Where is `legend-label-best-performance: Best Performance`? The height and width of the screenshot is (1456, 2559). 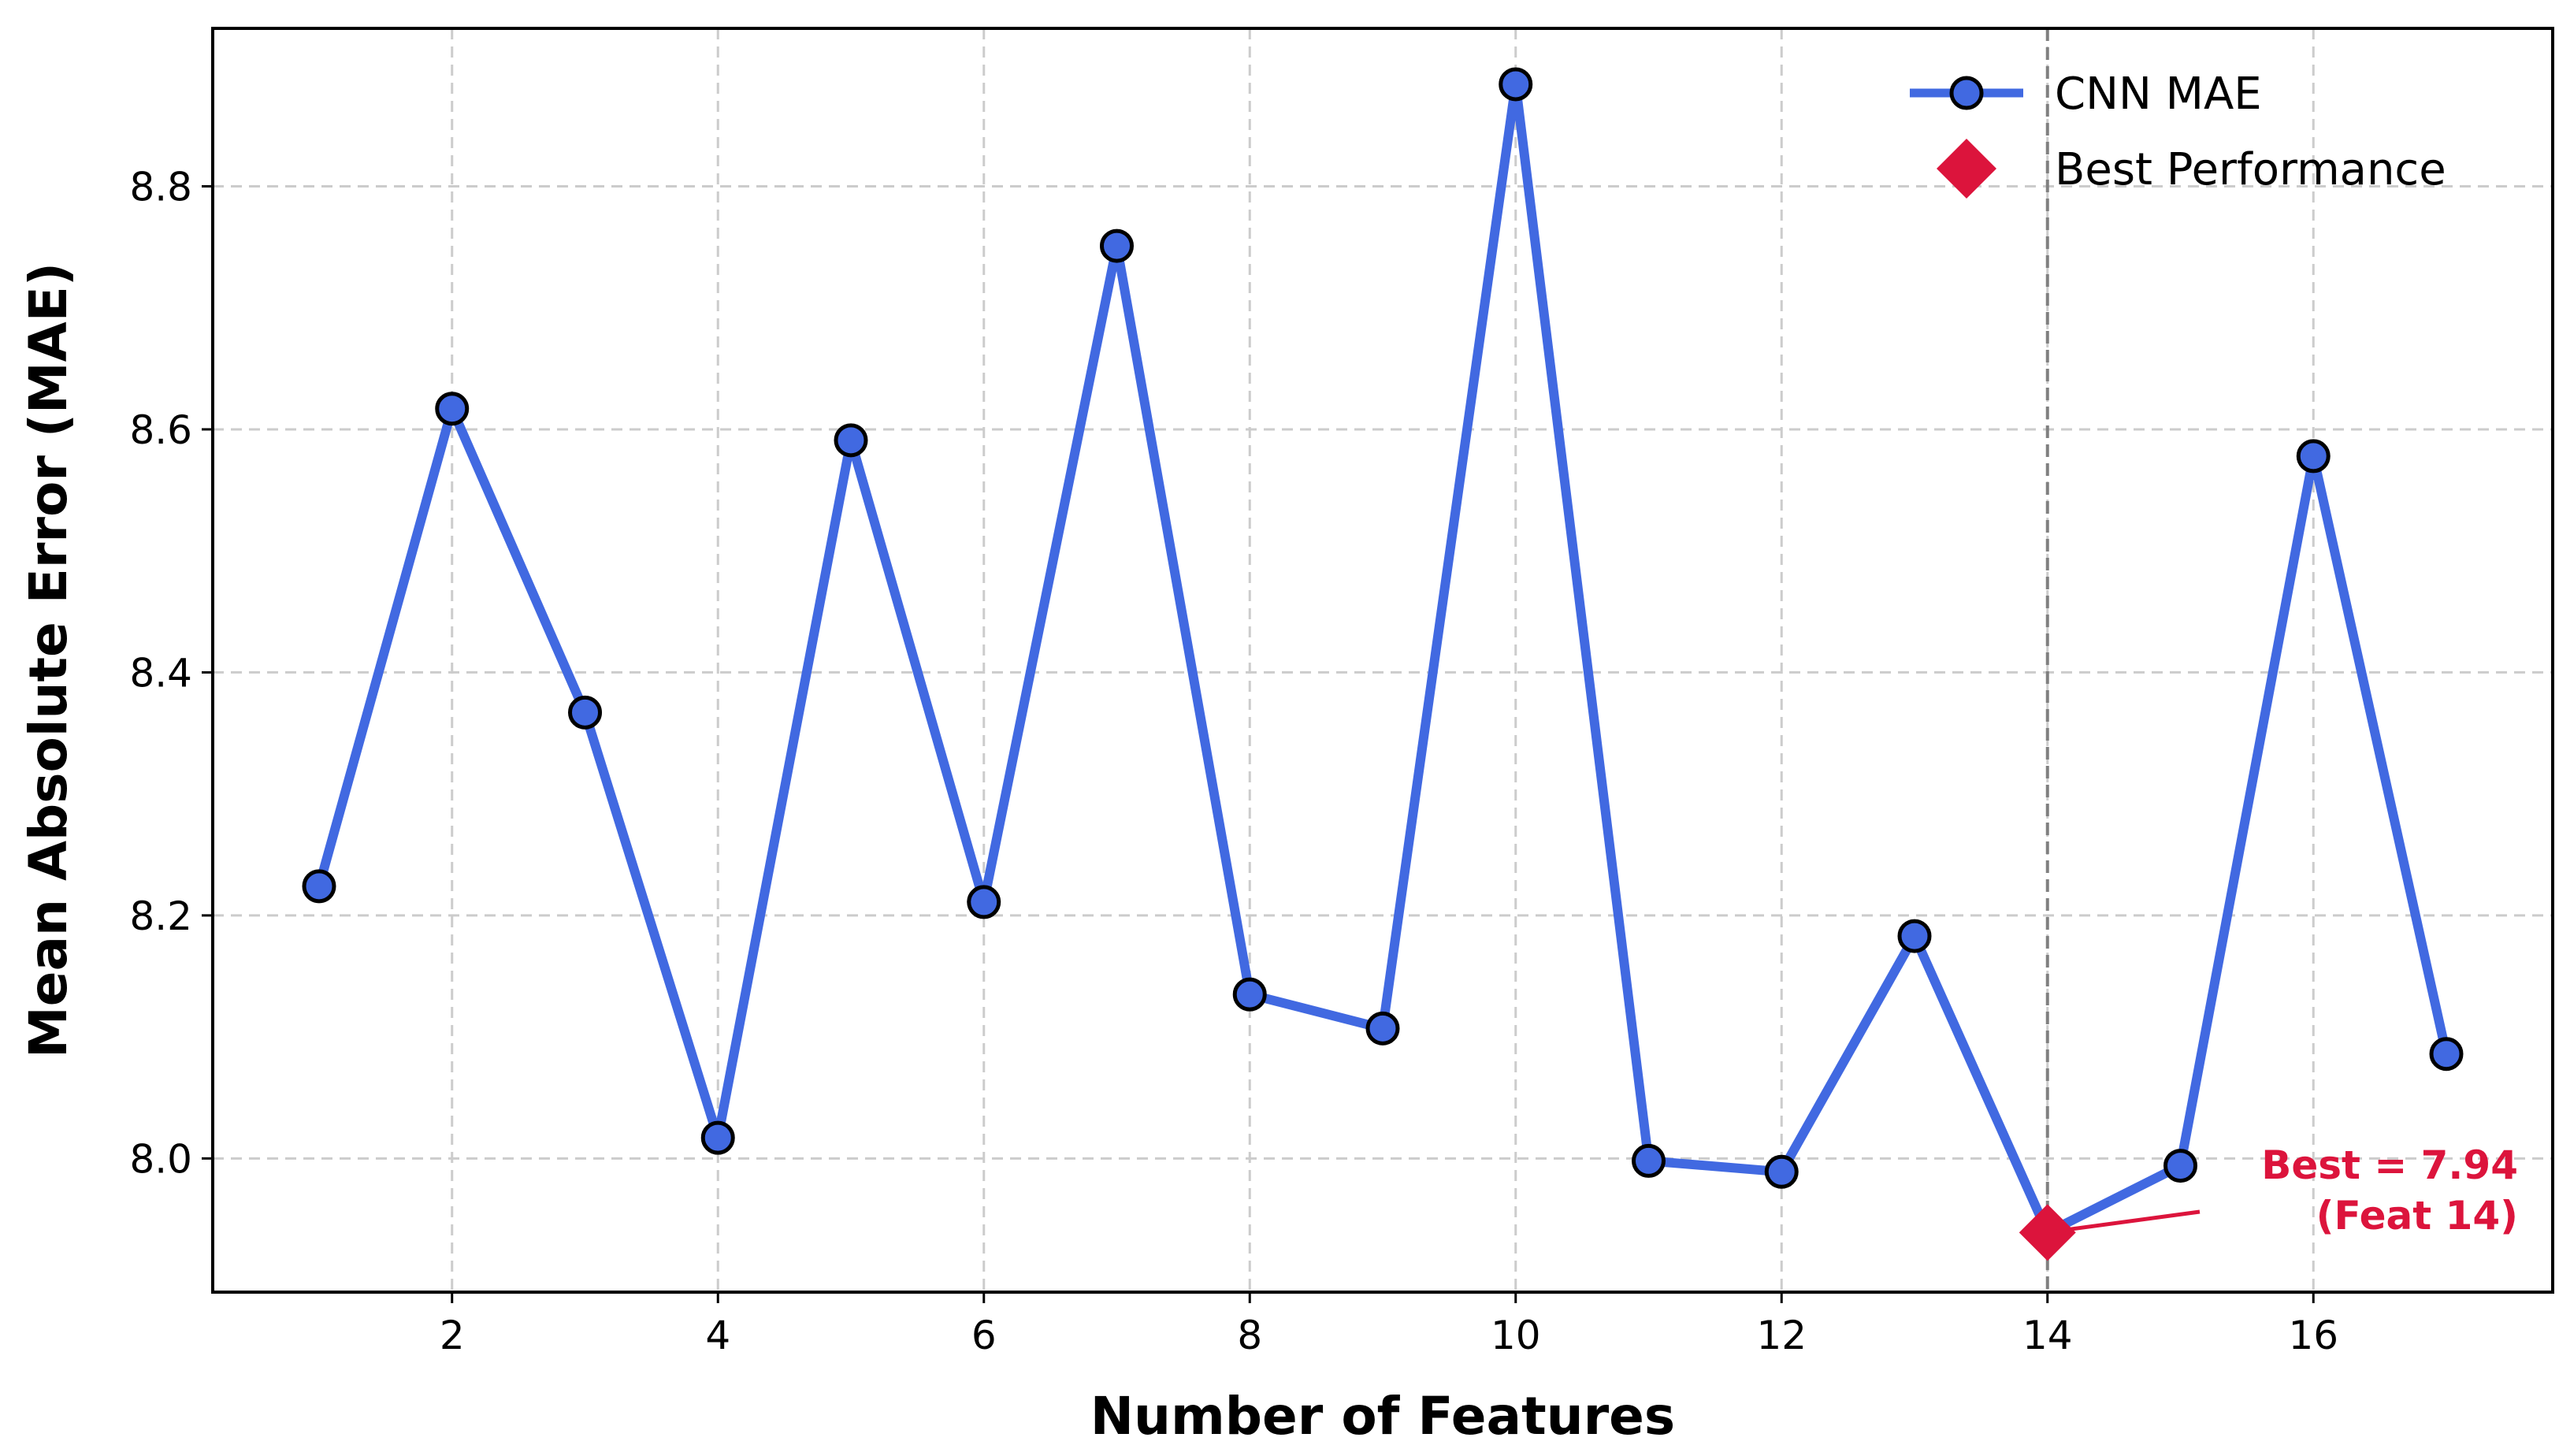 legend-label-best-performance: Best Performance is located at coordinates (2251, 169).